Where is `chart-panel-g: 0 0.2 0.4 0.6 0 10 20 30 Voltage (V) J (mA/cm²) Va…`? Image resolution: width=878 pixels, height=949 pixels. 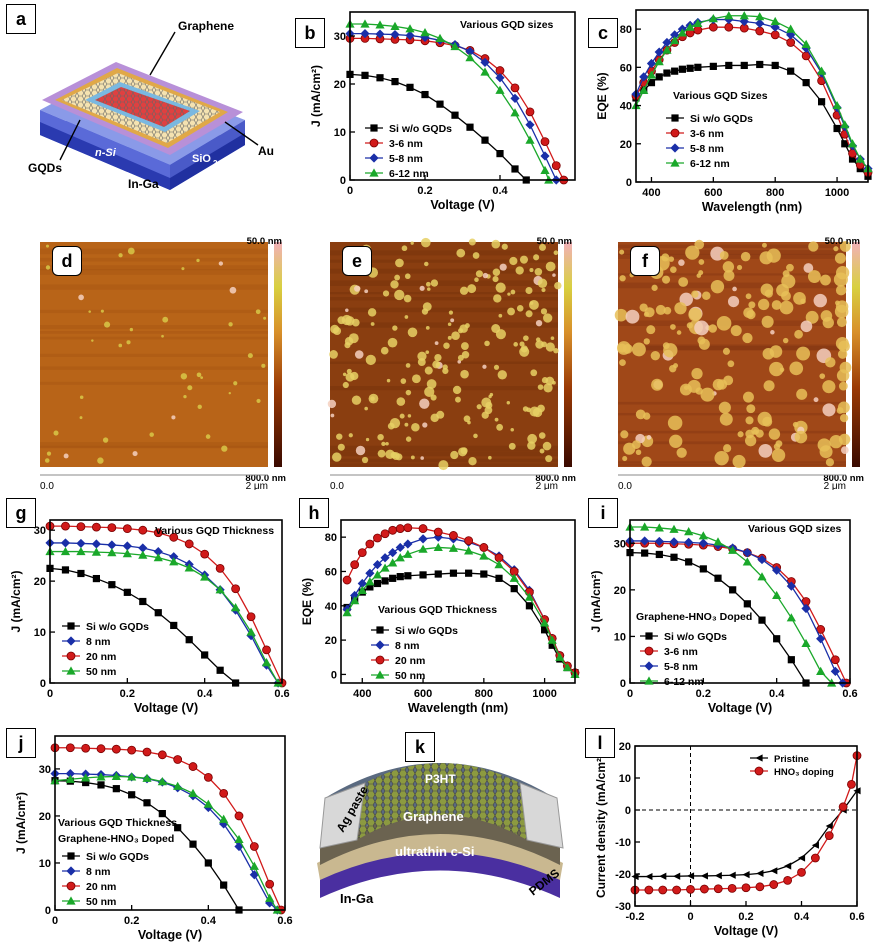
chart-panel-g: 0 0.2 0.4 0.6 0 10 20 30 Voltage (V) J (mA/cm²) Va… is located at coordinates (147, 608).